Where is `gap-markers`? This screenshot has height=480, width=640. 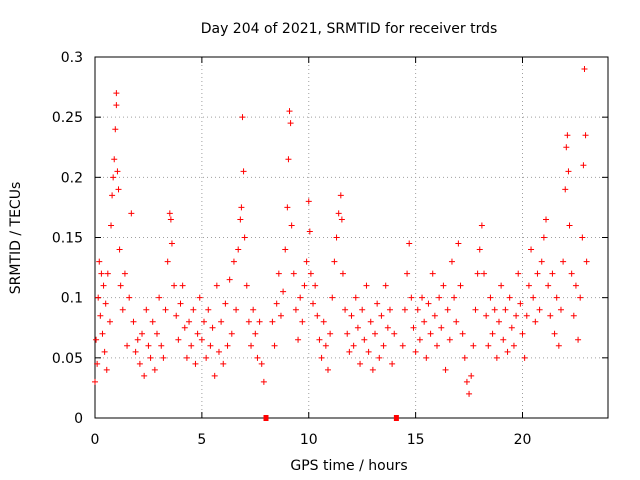 gap-markers is located at coordinates (331, 418).